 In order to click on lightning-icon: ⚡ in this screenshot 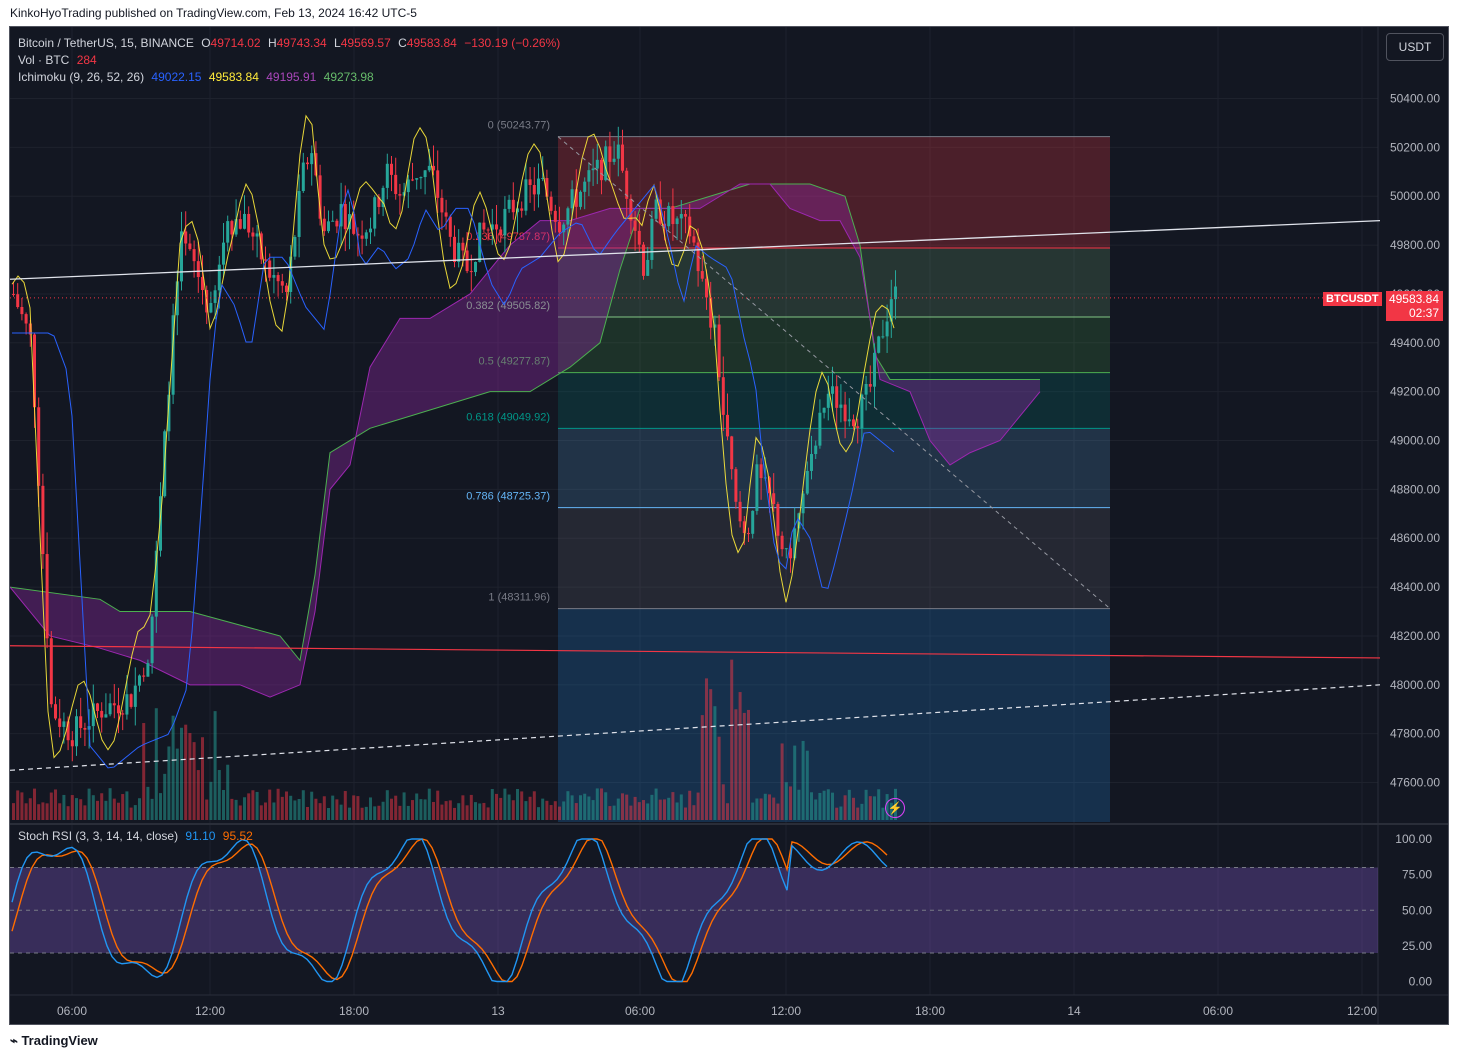, I will do `click(895, 808)`.